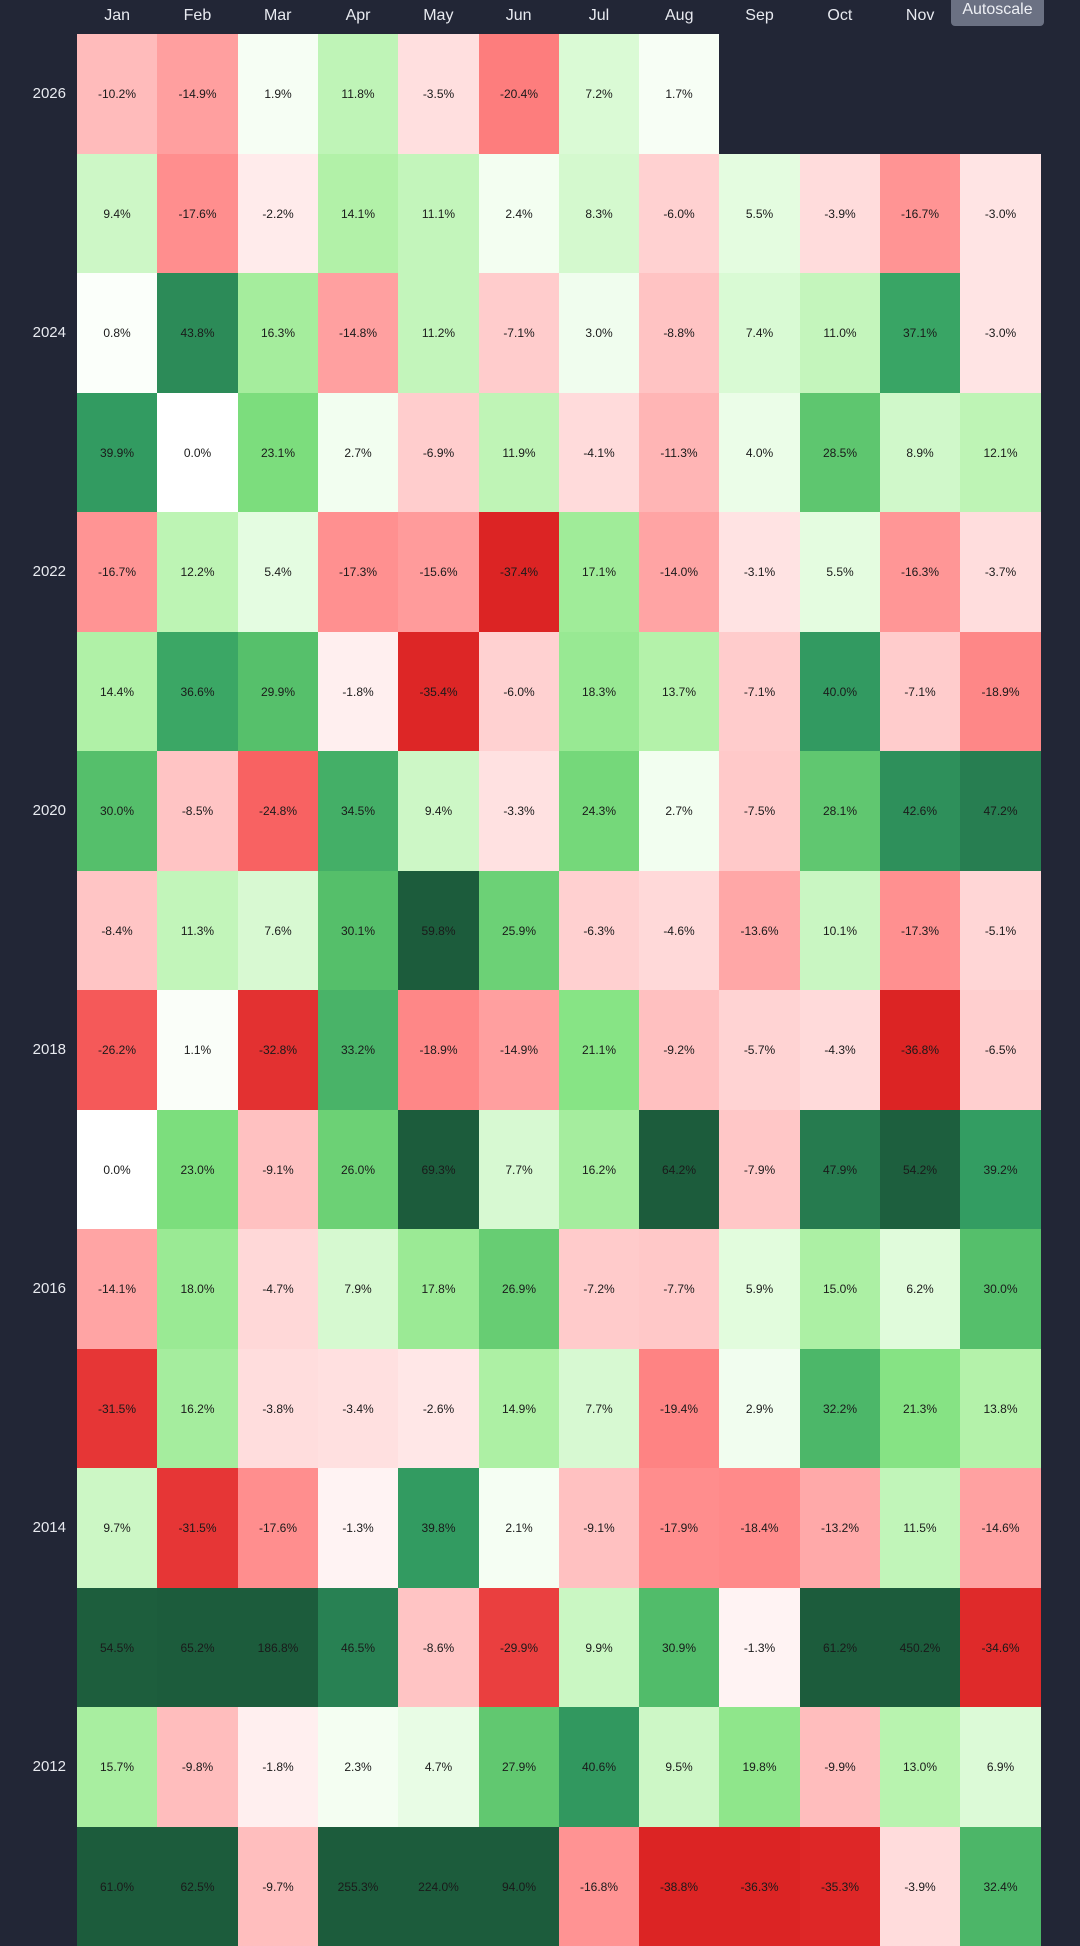 This screenshot has height=1946, width=1080. Describe the element at coordinates (358, 1767) in the screenshot. I see `heatmap-cell-2012-apr: 2.3%` at that location.